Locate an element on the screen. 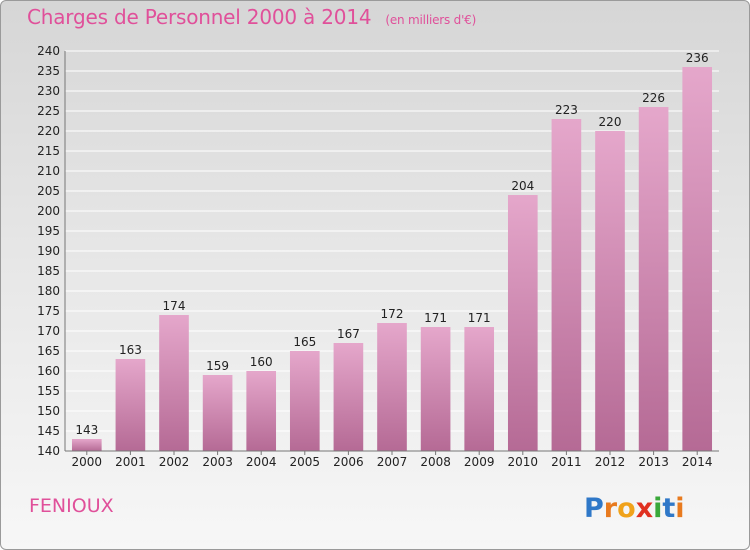  data-label-2008: 171 is located at coordinates (435, 318).